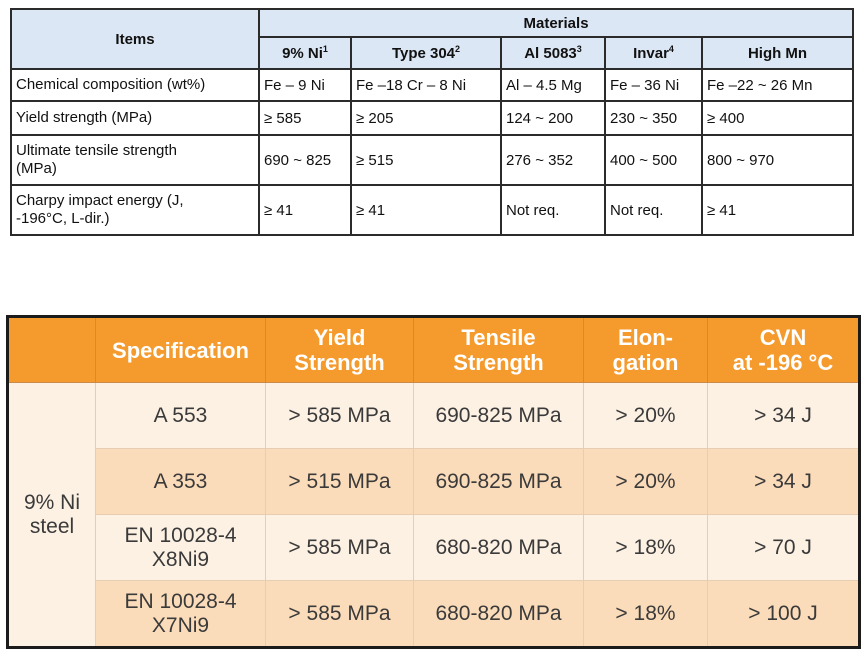 The image size is (868, 653). Describe the element at coordinates (180, 415) in the screenshot. I see `spec-cell: A 553` at that location.